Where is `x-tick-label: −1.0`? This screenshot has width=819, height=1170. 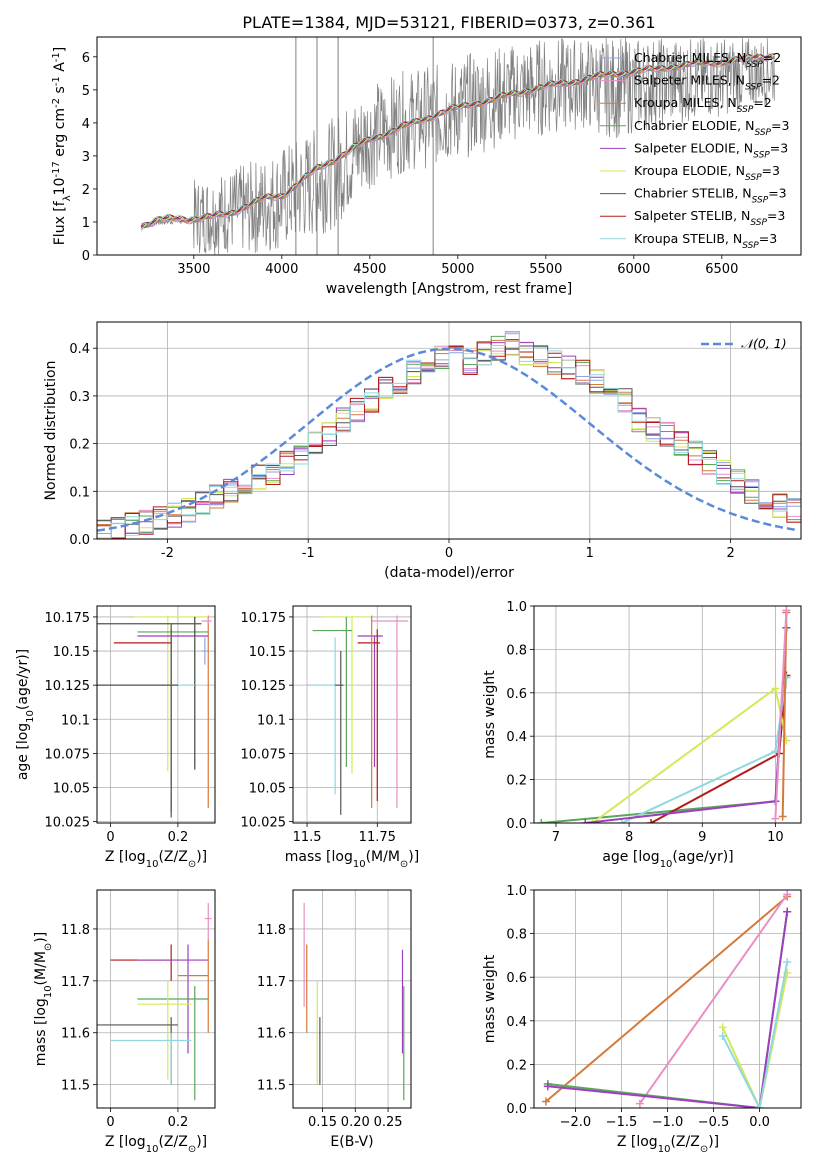
x-tick-label: −1.0 is located at coordinates (668, 1122).